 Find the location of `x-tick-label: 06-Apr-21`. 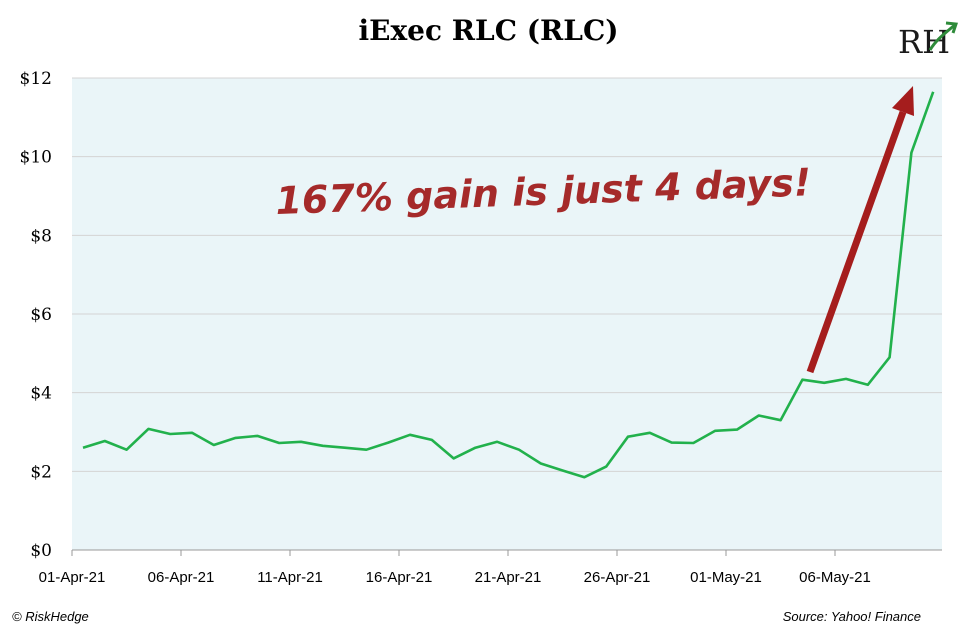

x-tick-label: 06-Apr-21 is located at coordinates (181, 577).